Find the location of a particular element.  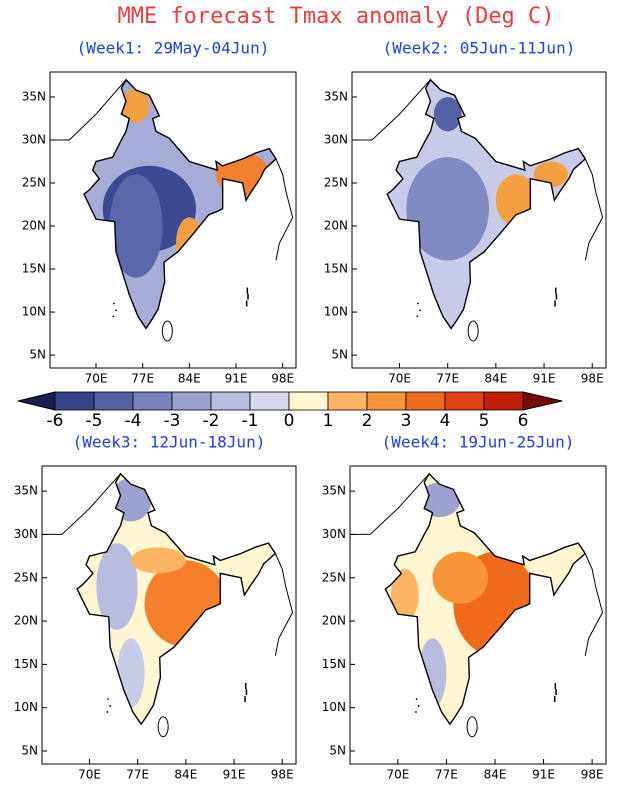

figure-title: MME forecast Tmax anomaly (Deg C) is located at coordinates (335, 16).